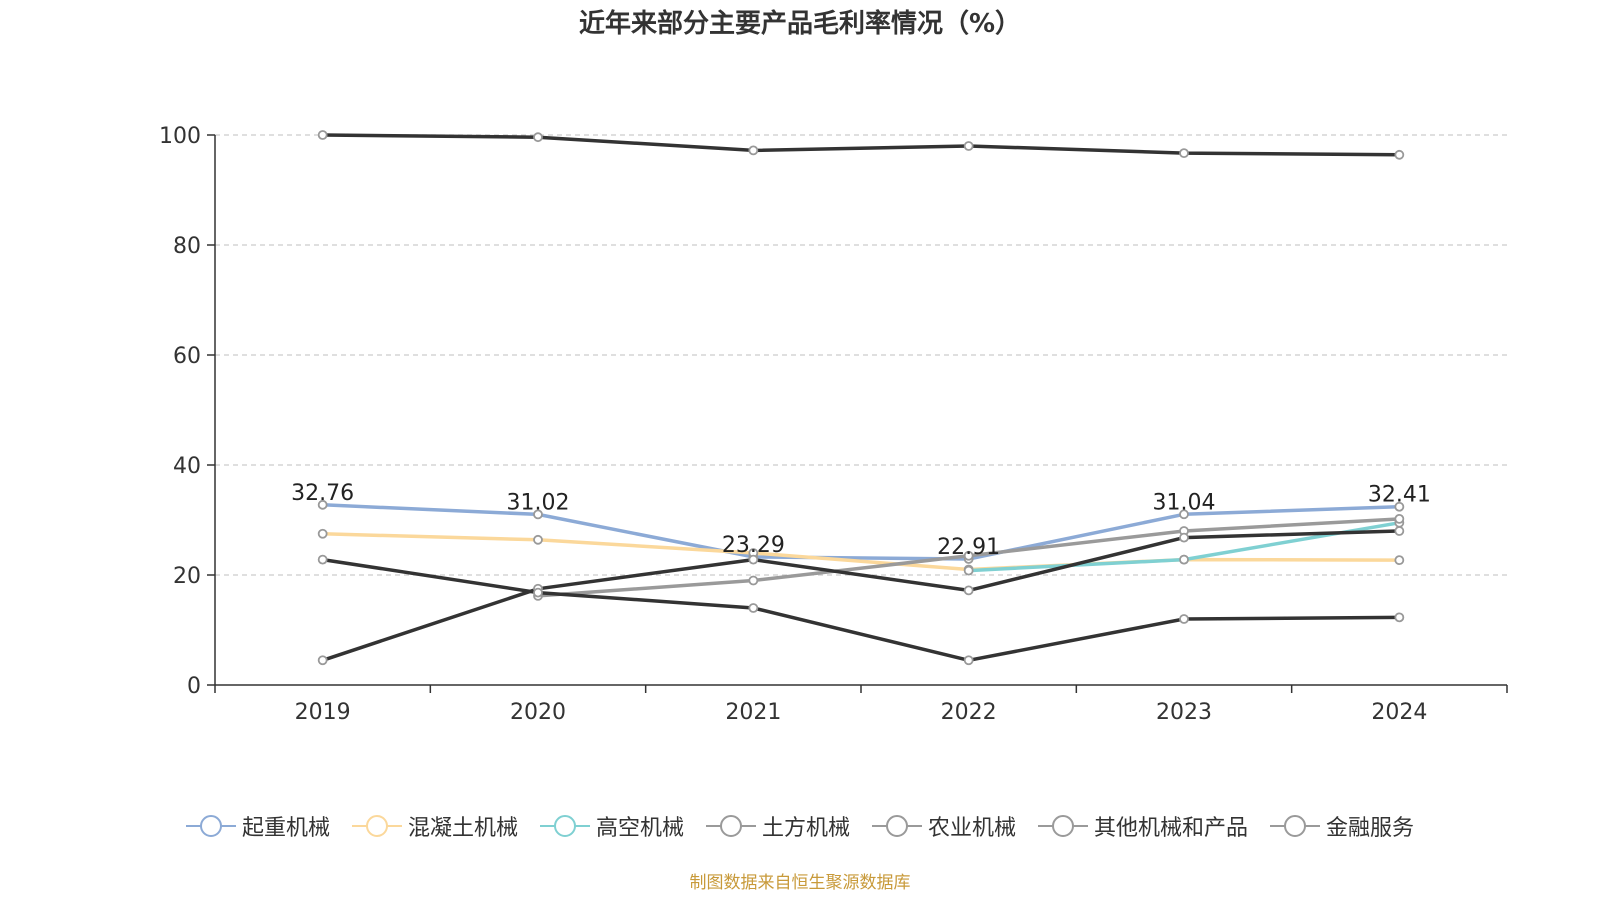 Image resolution: width=1600 pixels, height=900 pixels. Describe the element at coordinates (753, 545) in the screenshot. I see `data-label: 23.29` at that location.